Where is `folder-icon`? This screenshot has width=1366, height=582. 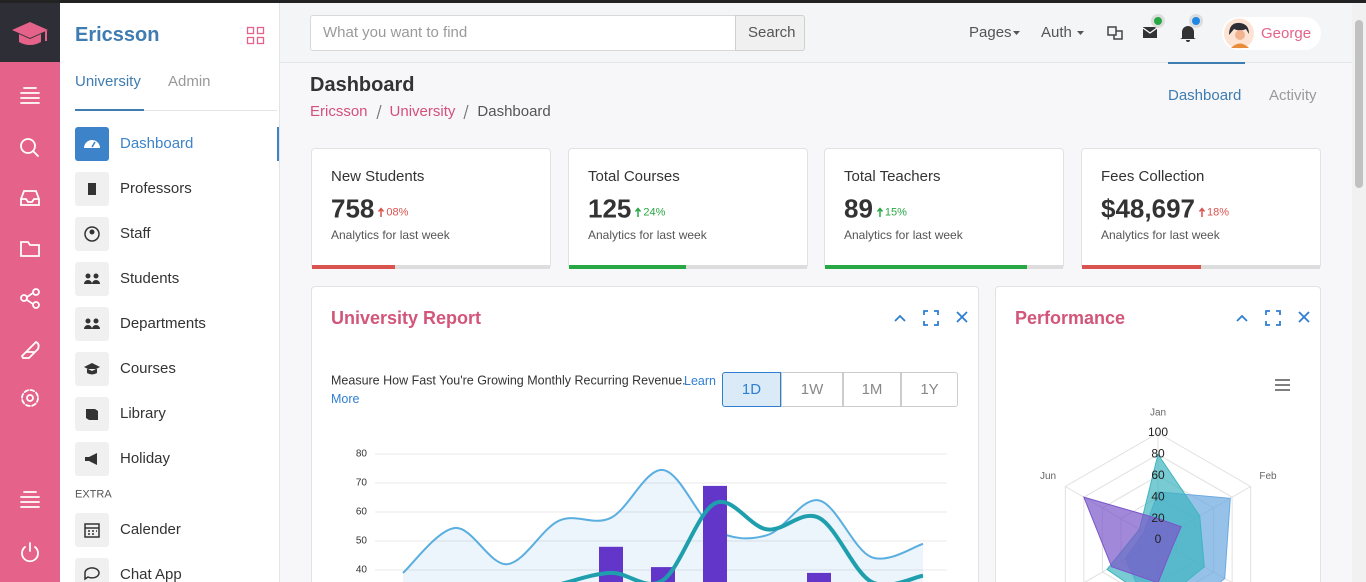
folder-icon is located at coordinates (30, 249).